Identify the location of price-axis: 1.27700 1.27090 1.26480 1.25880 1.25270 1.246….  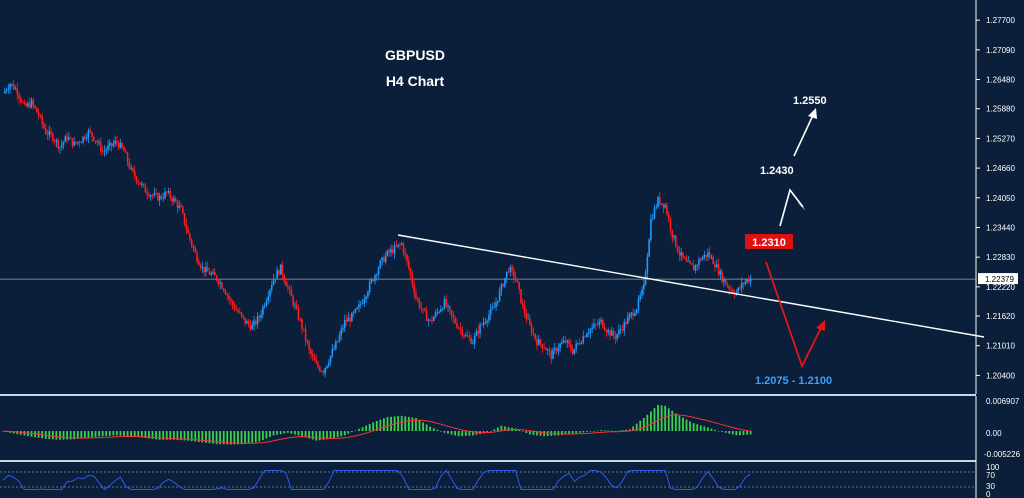
(995, 198).